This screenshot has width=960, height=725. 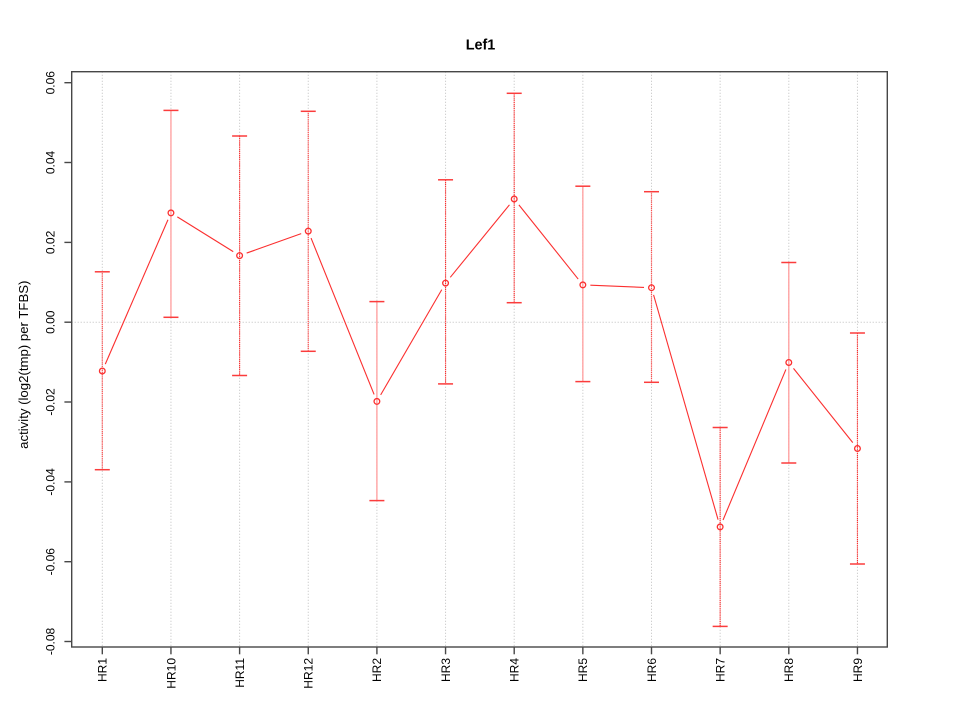 I want to click on svg-text: HR9, so click(x=858, y=670).